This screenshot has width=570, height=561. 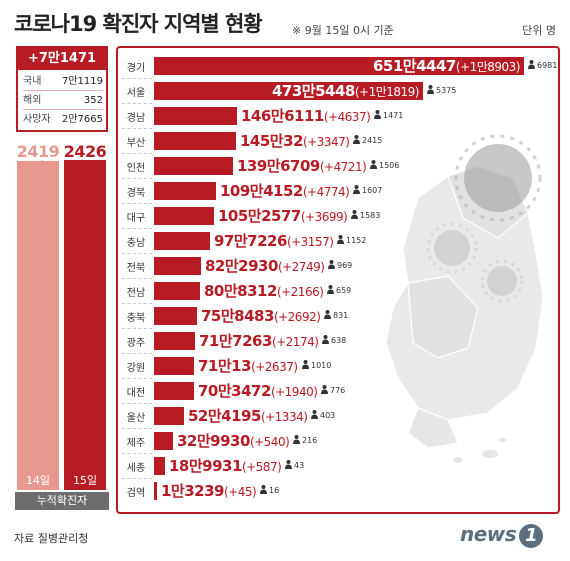 What do you see at coordinates (63, 82) in the screenshot?
I see `new-cases-row-domestic: 국내 7만1119` at bounding box center [63, 82].